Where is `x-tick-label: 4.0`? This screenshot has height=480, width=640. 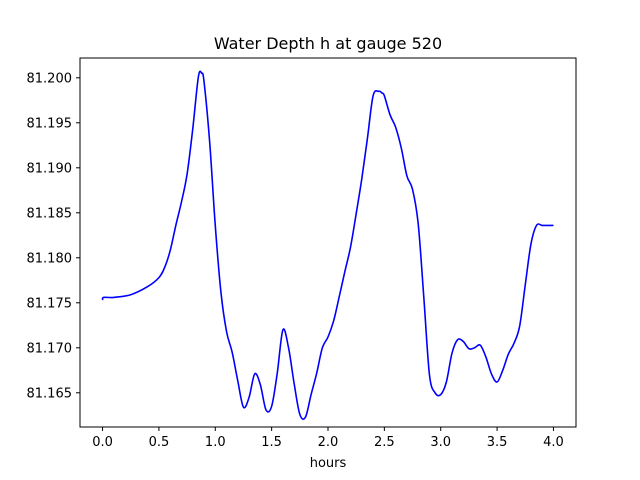
x-tick-label: 4.0 is located at coordinates (553, 442).